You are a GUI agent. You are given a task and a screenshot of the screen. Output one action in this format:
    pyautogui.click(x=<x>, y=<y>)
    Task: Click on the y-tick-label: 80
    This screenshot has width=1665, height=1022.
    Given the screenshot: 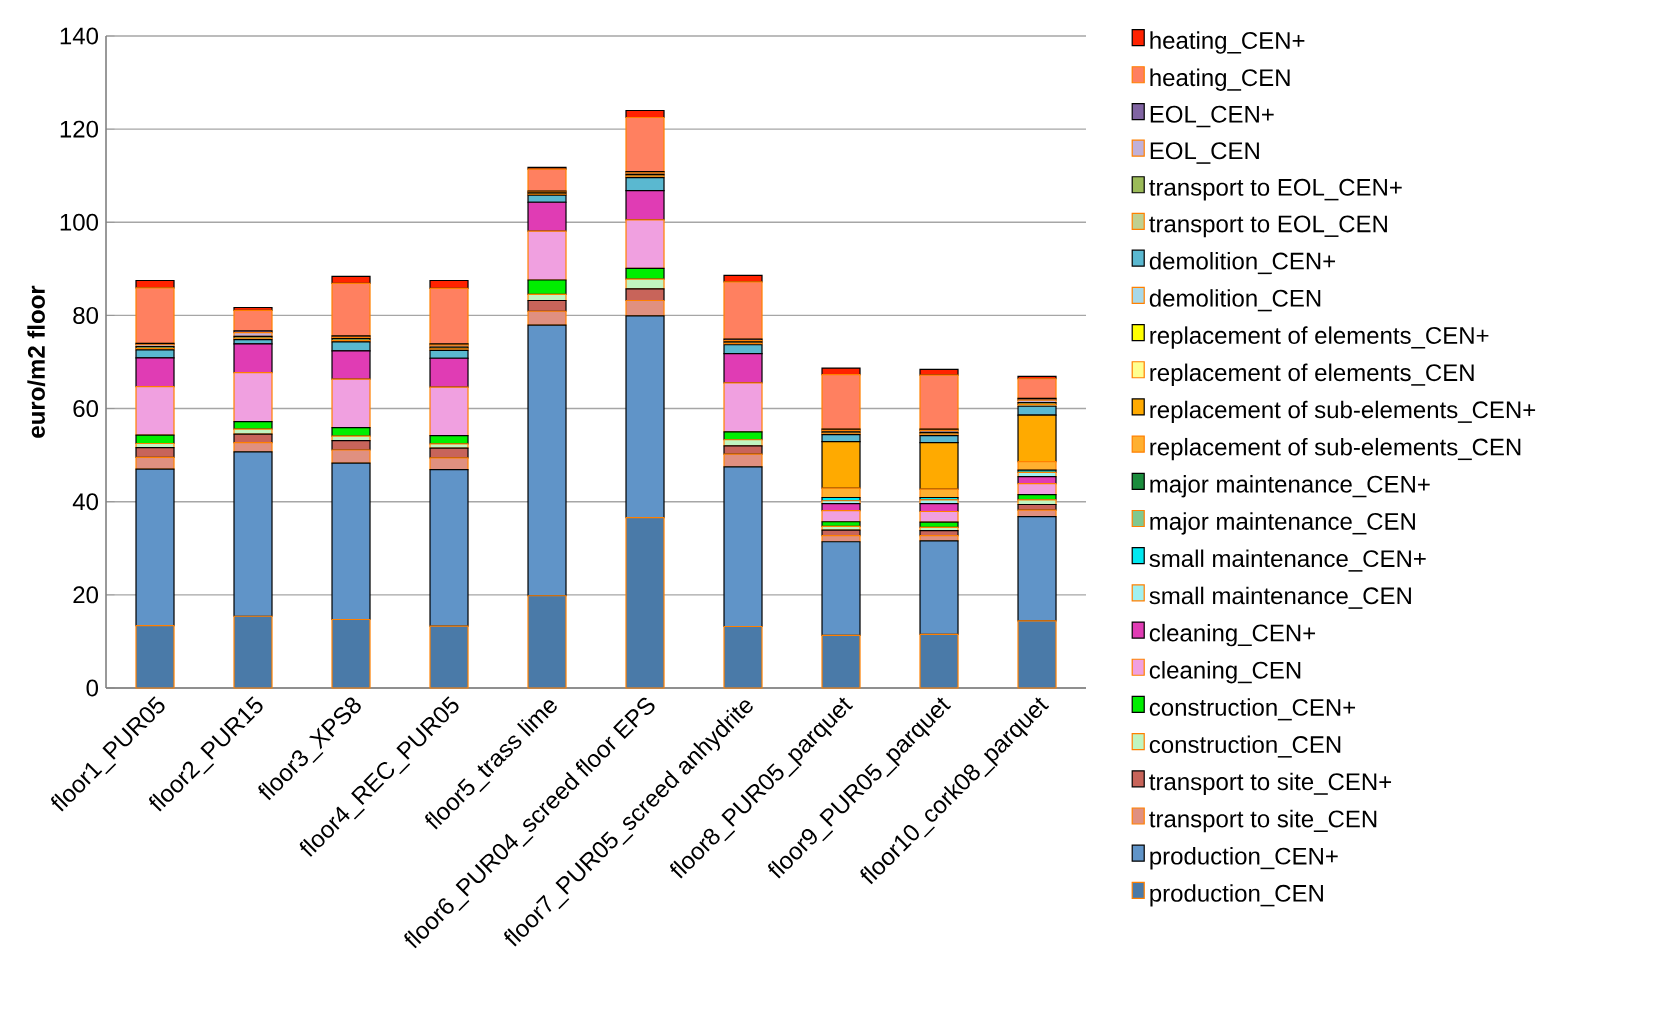 What is the action you would take?
    pyautogui.click(x=86, y=315)
    